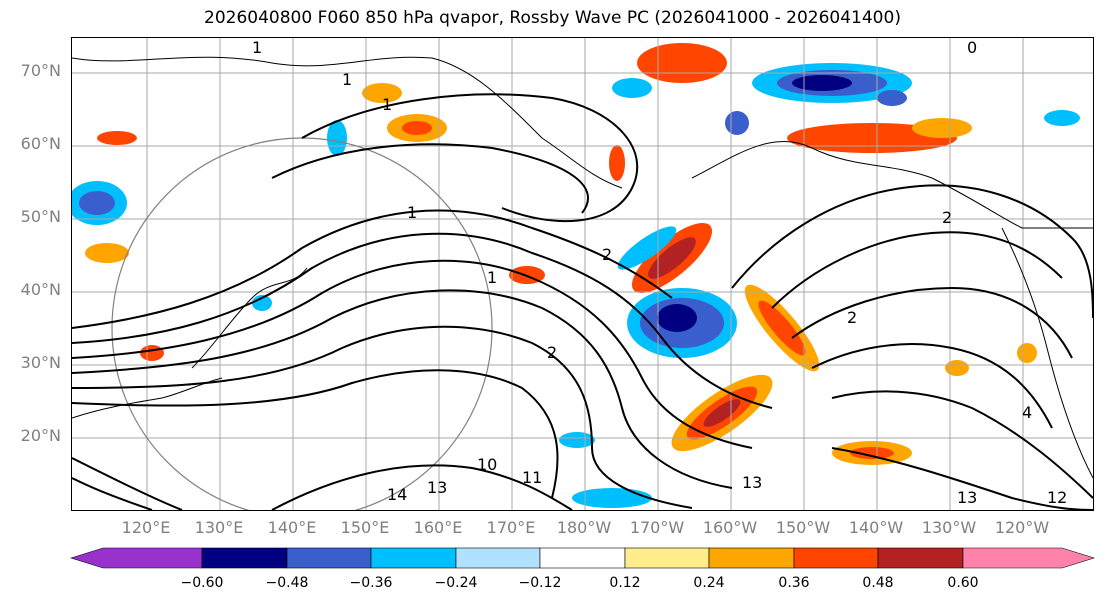  I want to click on contour-label: 0, so click(972, 47).